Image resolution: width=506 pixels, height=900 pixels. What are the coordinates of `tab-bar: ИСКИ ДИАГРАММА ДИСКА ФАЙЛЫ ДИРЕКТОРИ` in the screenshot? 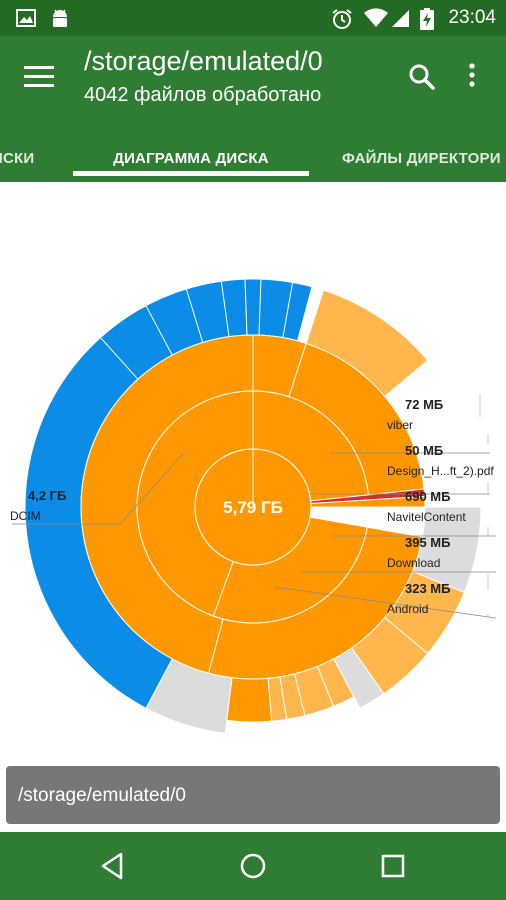 It's located at (253, 164).